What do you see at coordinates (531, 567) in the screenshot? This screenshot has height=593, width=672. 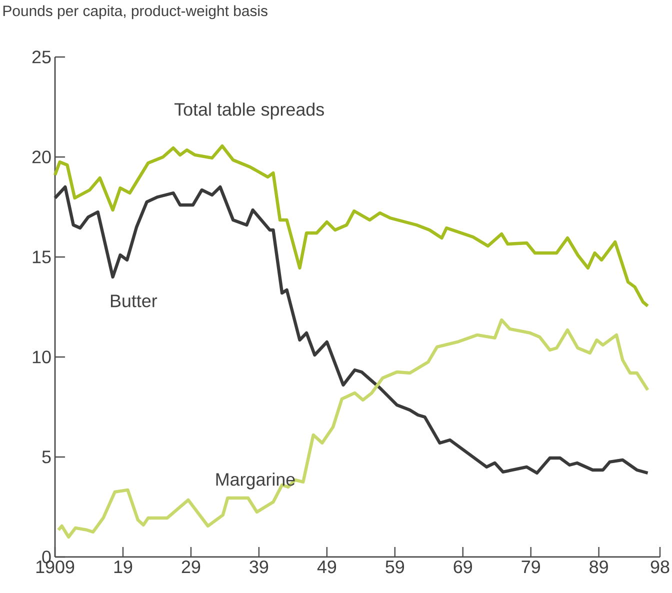 I see `x-tick-label: 79` at bounding box center [531, 567].